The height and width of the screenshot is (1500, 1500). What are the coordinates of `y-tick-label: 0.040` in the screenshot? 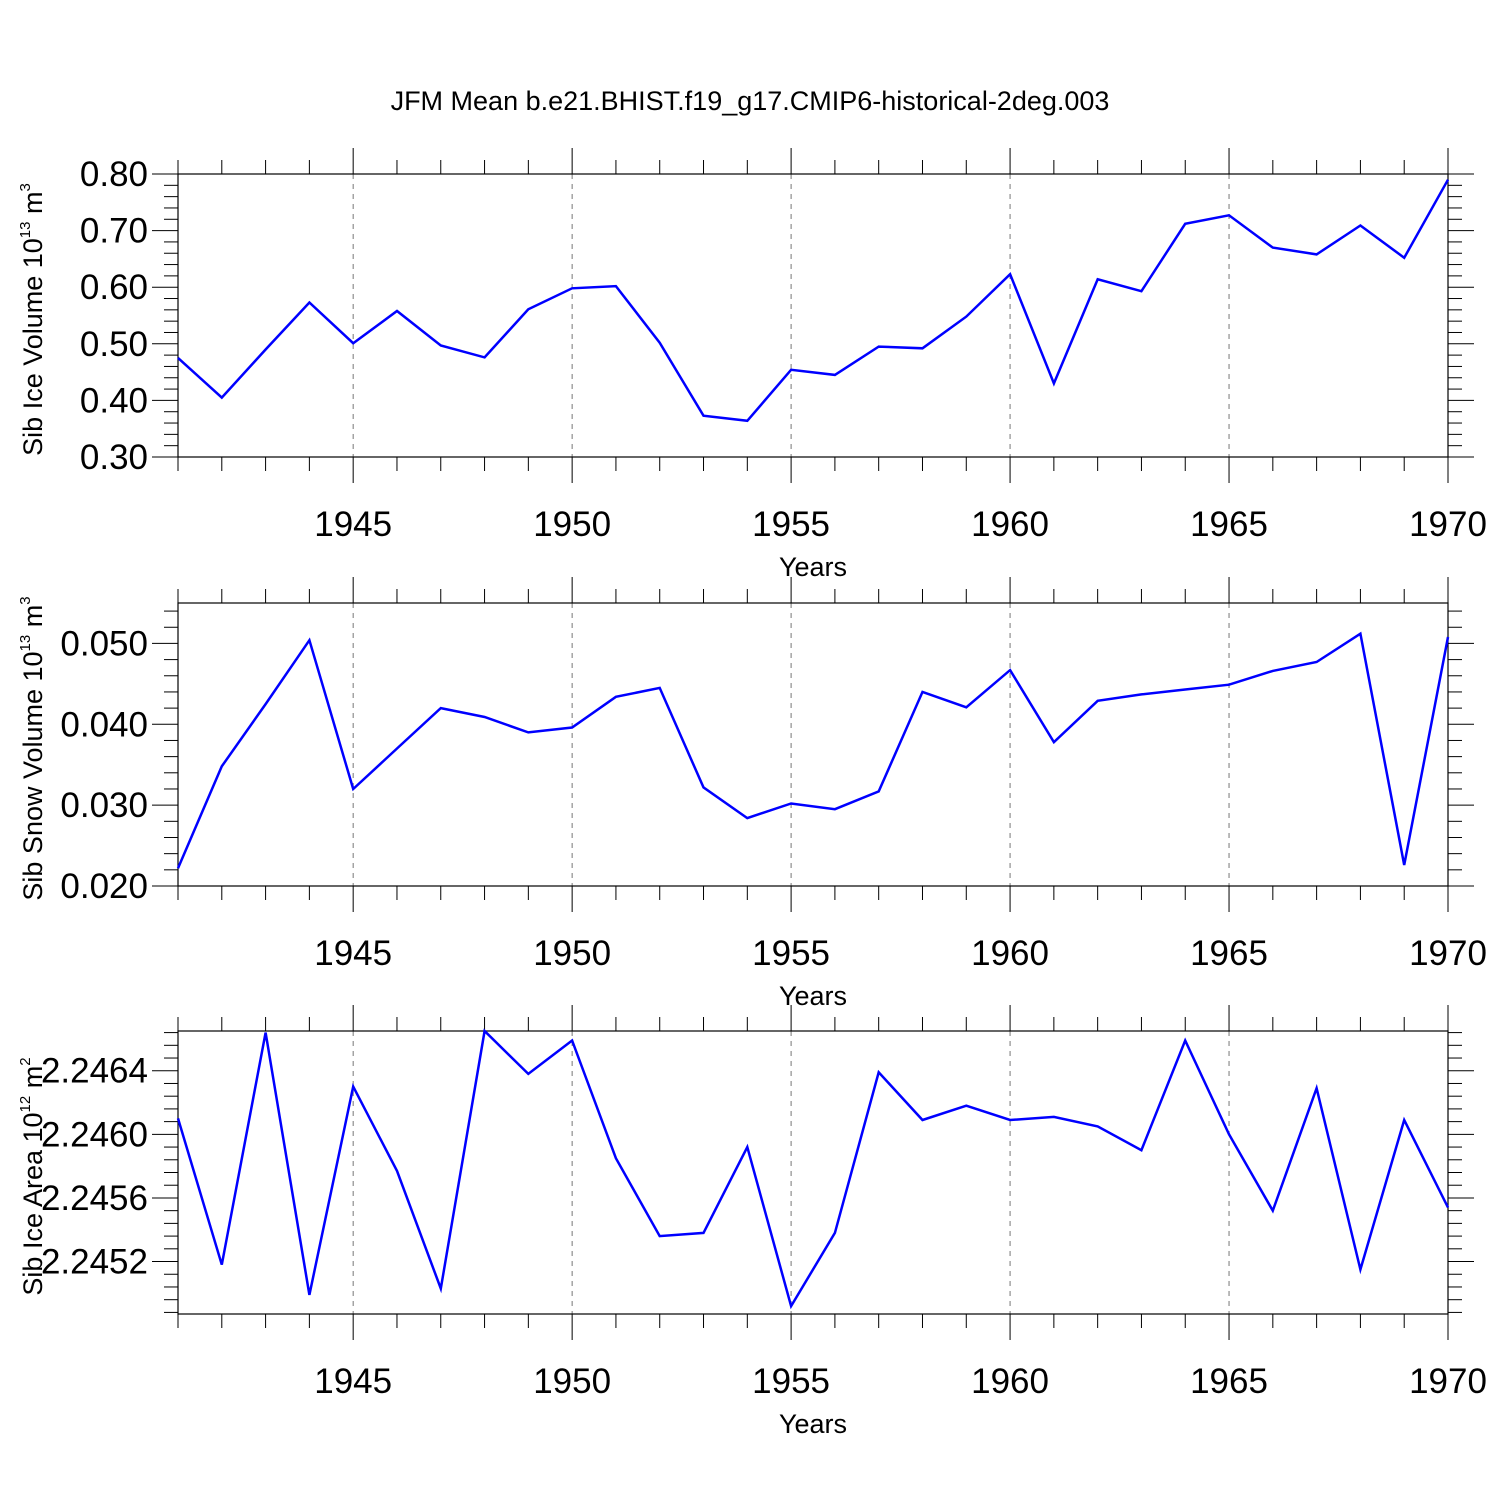 It's located at (104, 724).